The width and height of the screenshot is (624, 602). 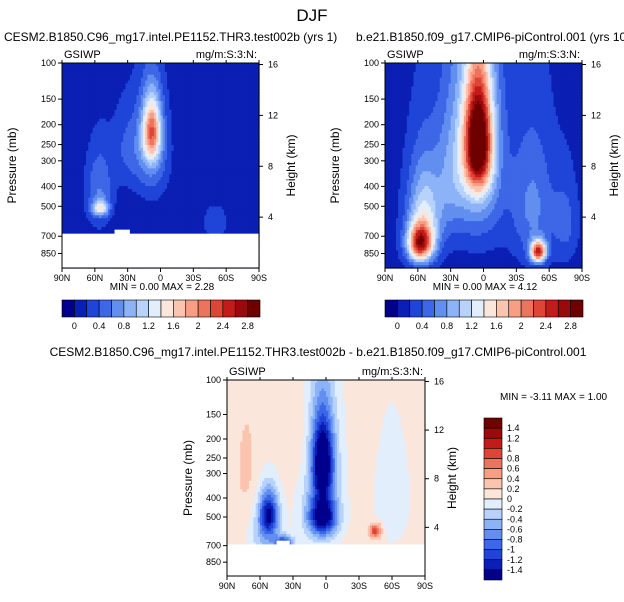 I want to click on variable-label: GSIWP, so click(x=82, y=55).